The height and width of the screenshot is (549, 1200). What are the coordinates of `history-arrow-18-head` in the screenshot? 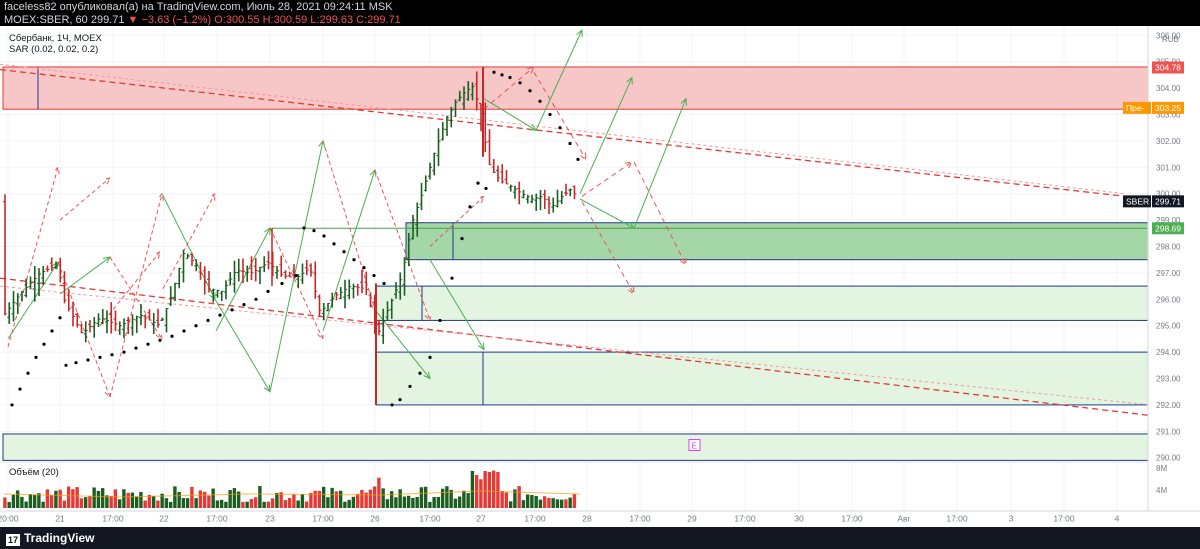 It's located at (481, 346).